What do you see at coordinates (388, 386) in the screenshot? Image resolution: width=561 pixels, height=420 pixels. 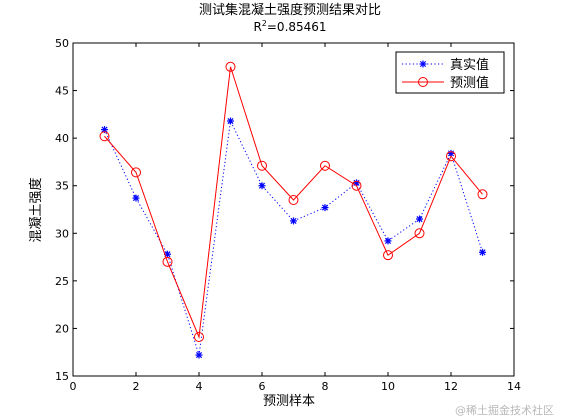 I see `x-tick-label: 10` at bounding box center [388, 386].